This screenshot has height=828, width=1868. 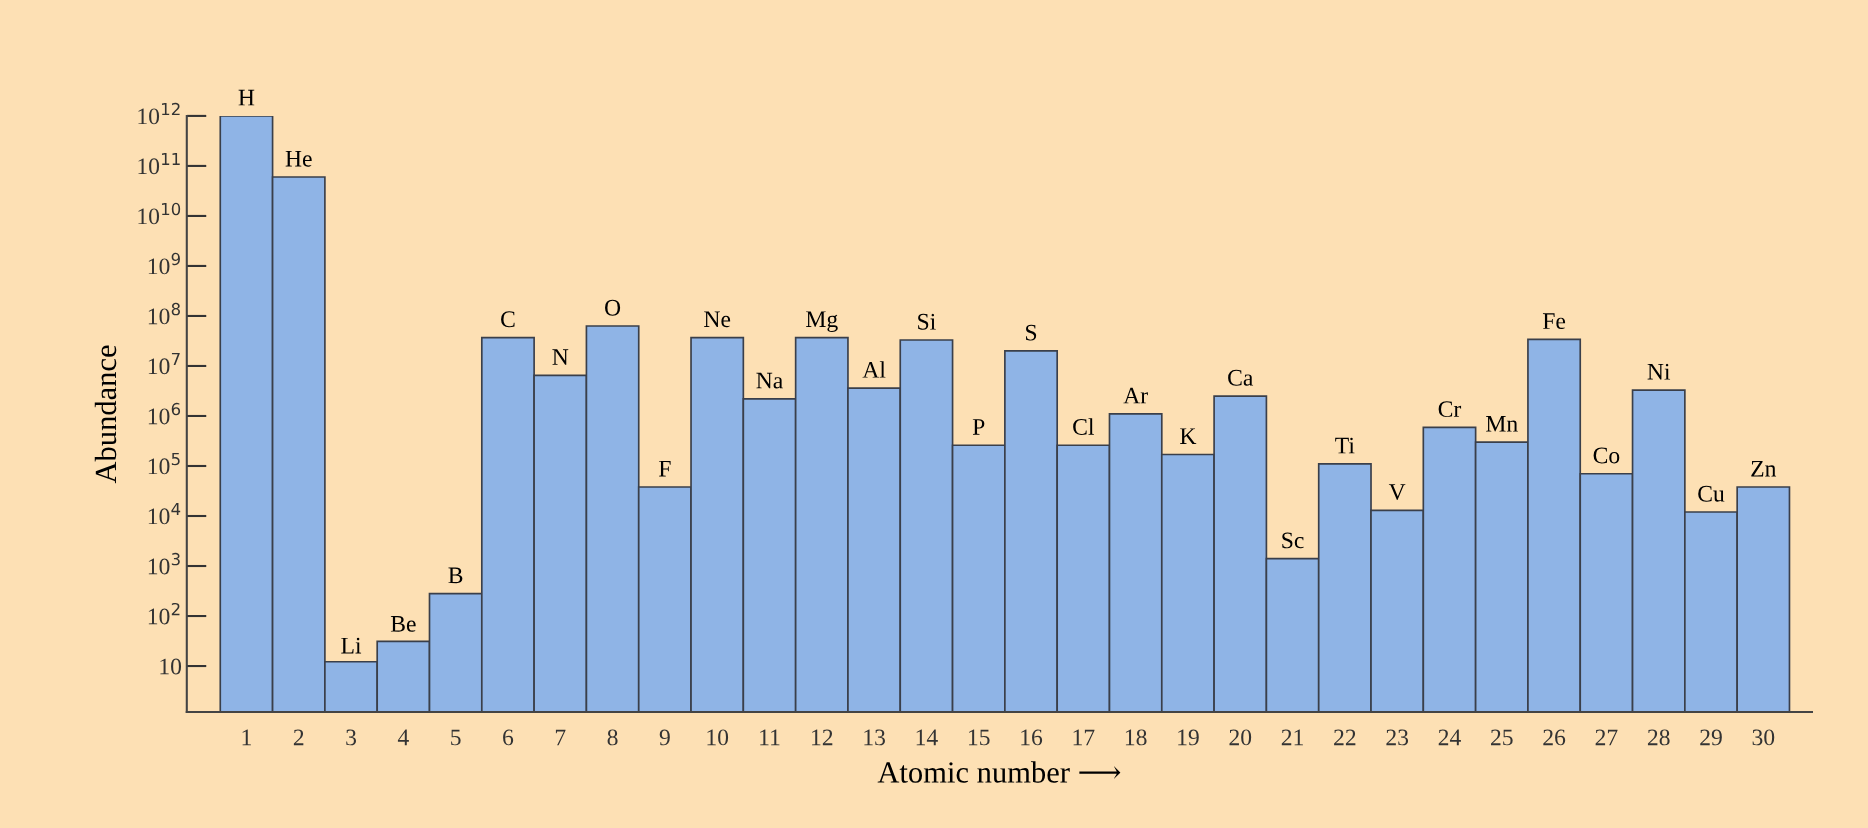 I want to click on annotation: S, so click(x=1031, y=332).